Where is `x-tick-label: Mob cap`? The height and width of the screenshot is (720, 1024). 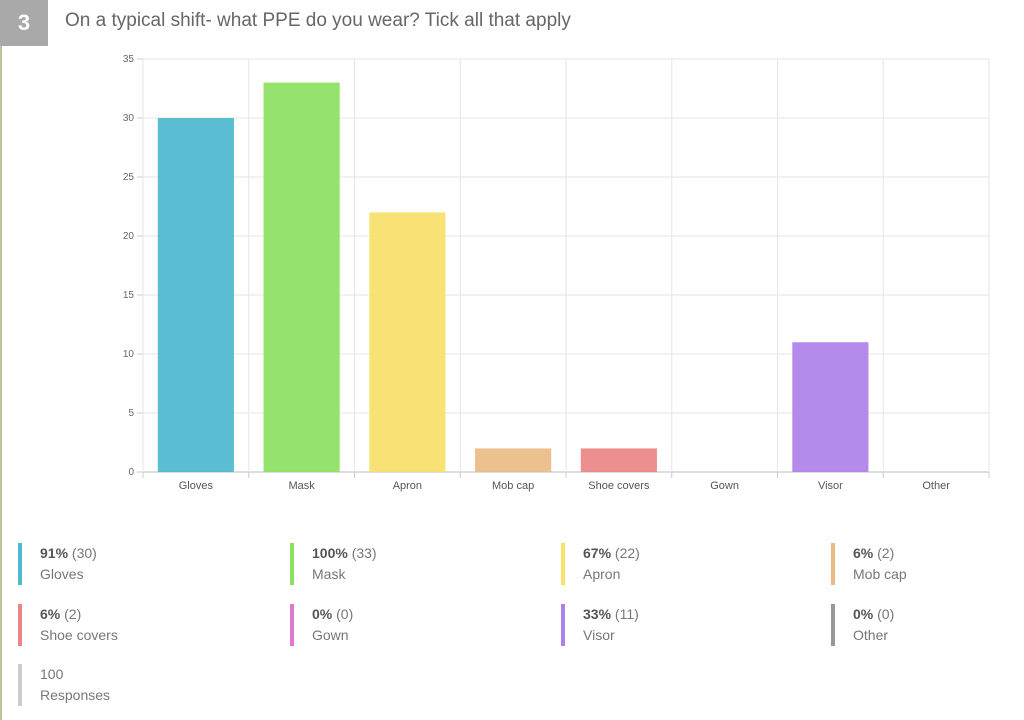 x-tick-label: Mob cap is located at coordinates (513, 486).